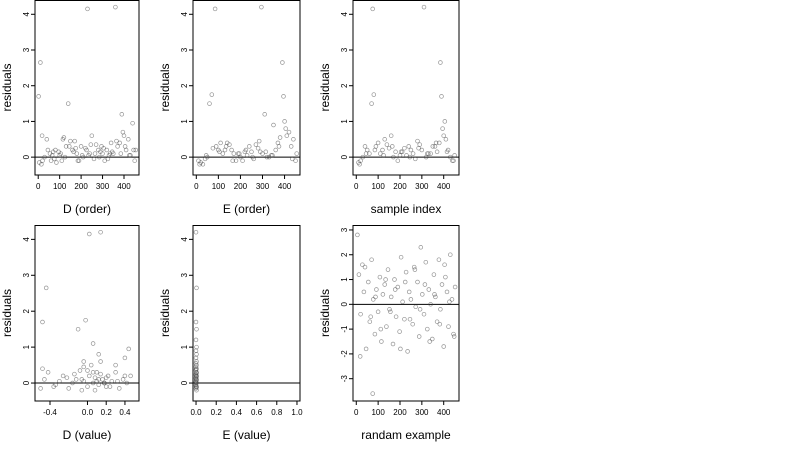  Describe the element at coordinates (70, 333) in the screenshot. I see `scatter-panel-4: -0.4 0.0 0.2 0.4 0 1 2 3 4 D (value) residuals` at that location.